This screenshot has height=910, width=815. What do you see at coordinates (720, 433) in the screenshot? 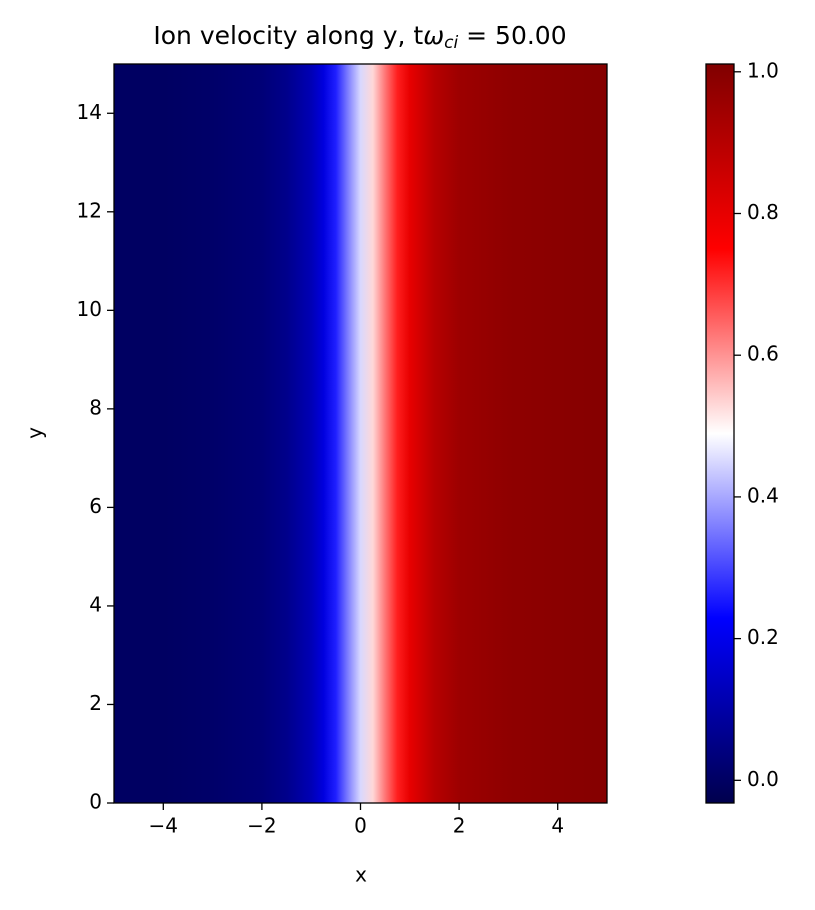
I see `colorbar` at bounding box center [720, 433].